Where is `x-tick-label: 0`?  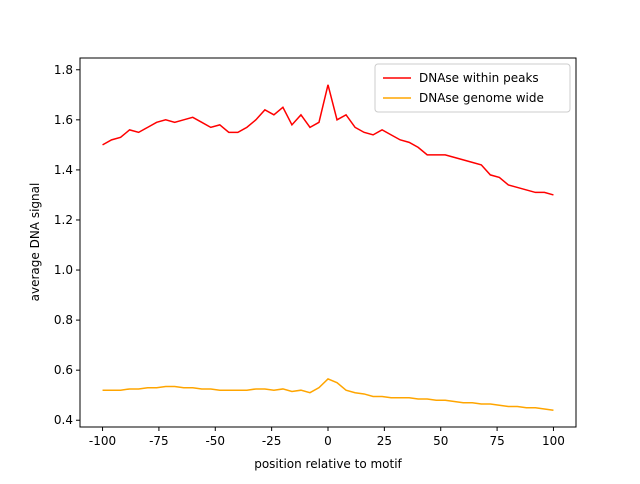
x-tick-label: 0 is located at coordinates (328, 441).